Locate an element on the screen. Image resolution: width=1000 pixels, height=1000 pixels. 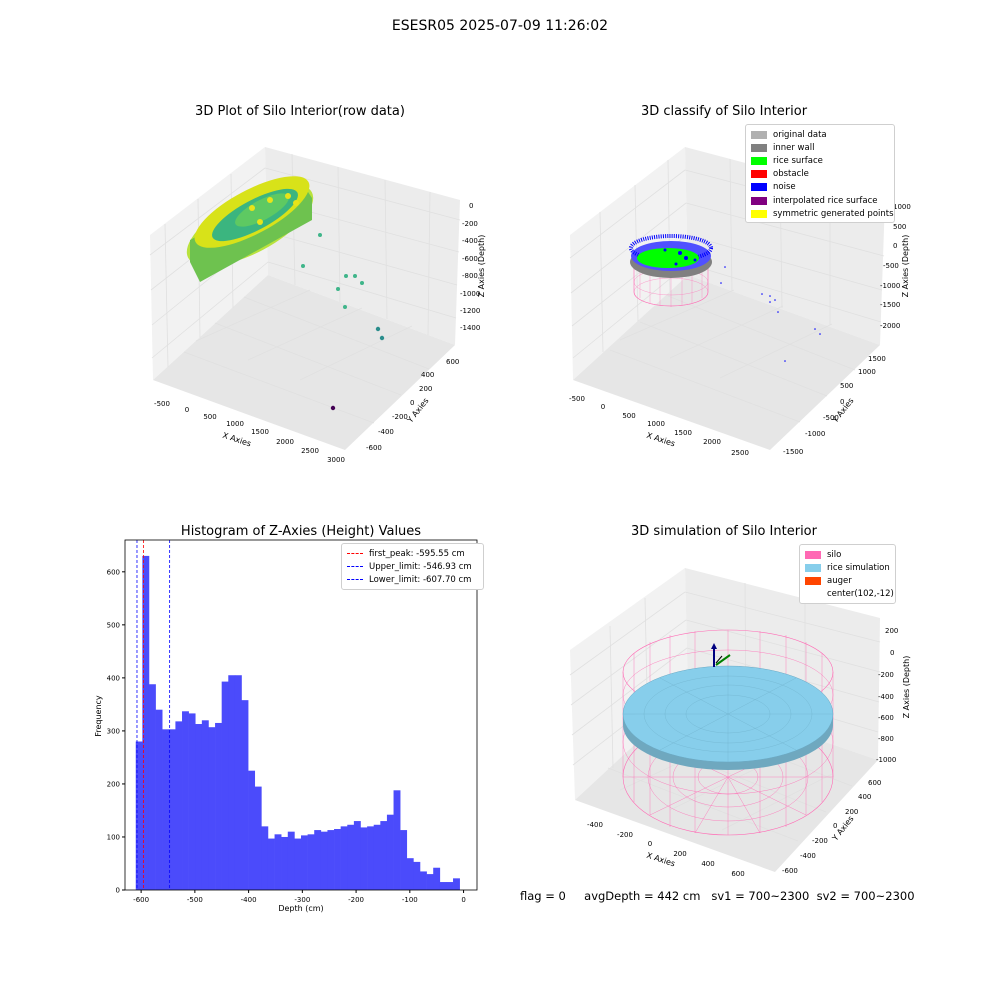
legend-item-noise: noise is located at coordinates (820, 187).